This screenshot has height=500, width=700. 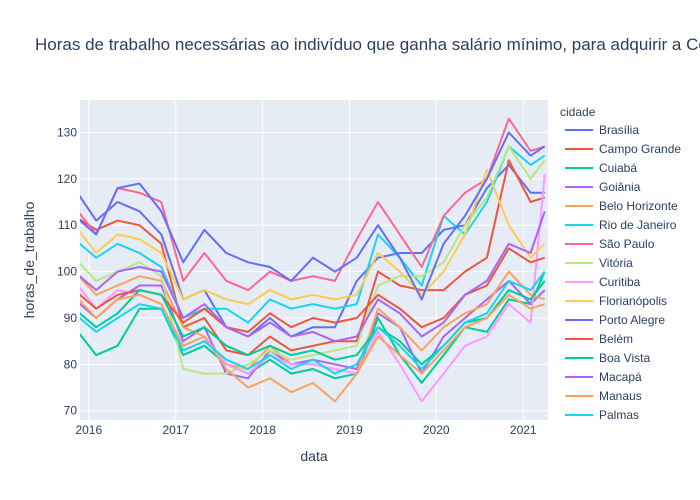 What do you see at coordinates (624, 358) in the screenshot?
I see `legend-label: Boa Vista` at bounding box center [624, 358].